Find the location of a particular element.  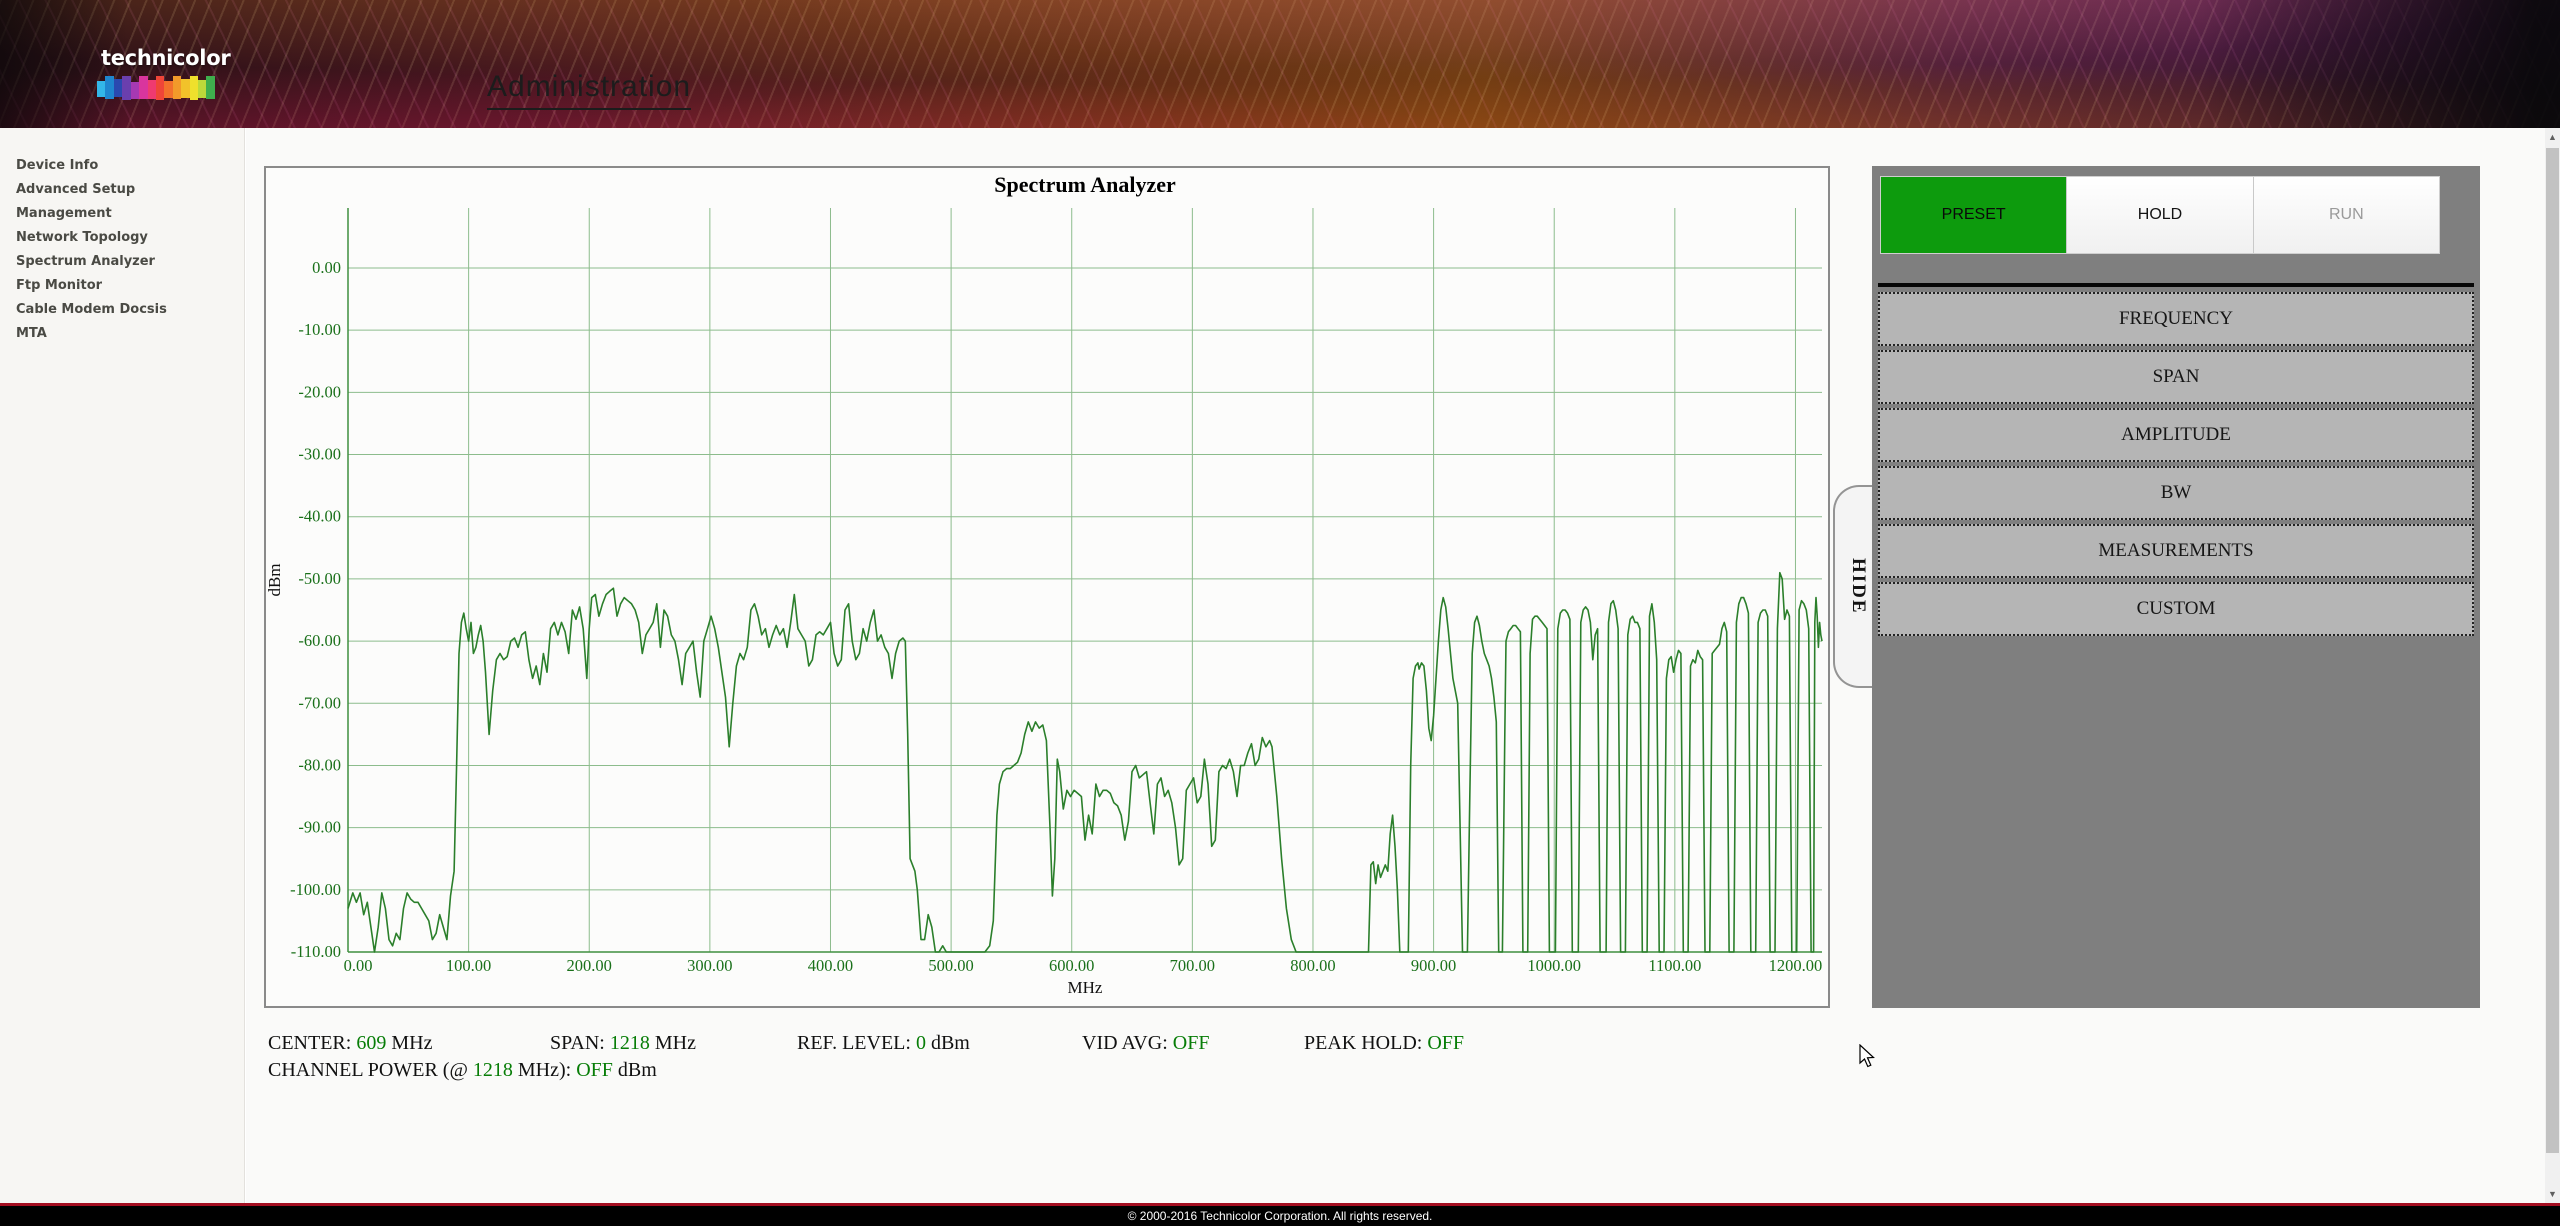

menu-button-measurements: MEASUREMENTS is located at coordinates (2176, 551).